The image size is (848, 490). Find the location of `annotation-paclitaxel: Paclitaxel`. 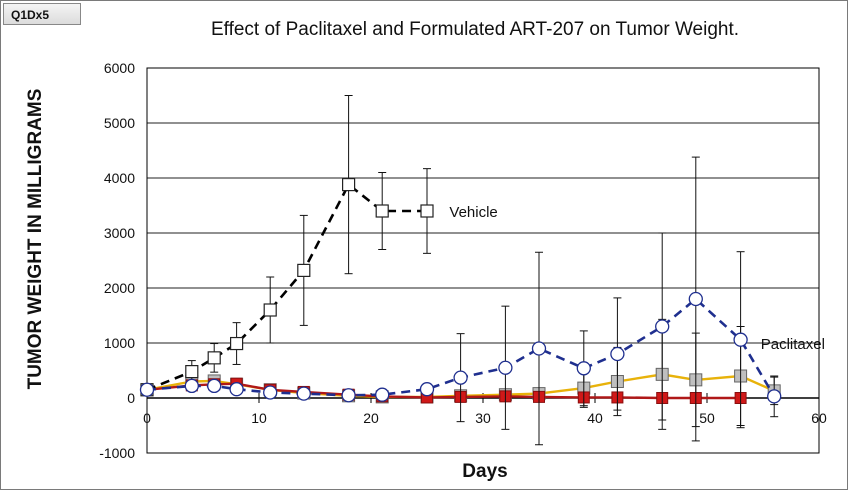

annotation-paclitaxel: Paclitaxel is located at coordinates (793, 344).